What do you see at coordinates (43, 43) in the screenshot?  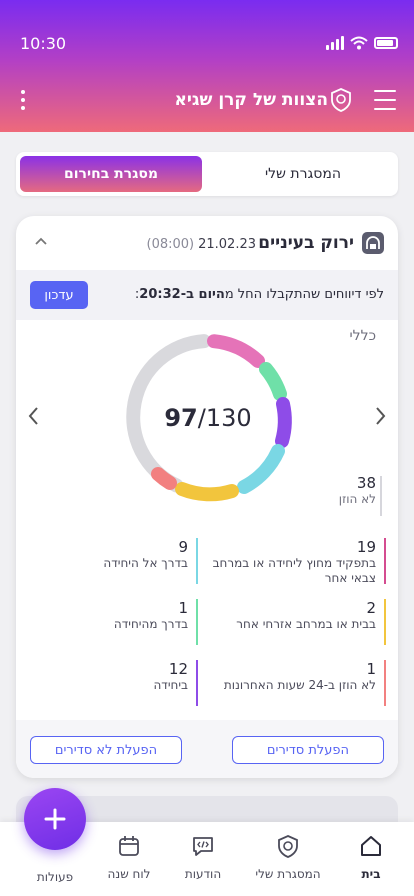 I see `status-time: 10:30` at bounding box center [43, 43].